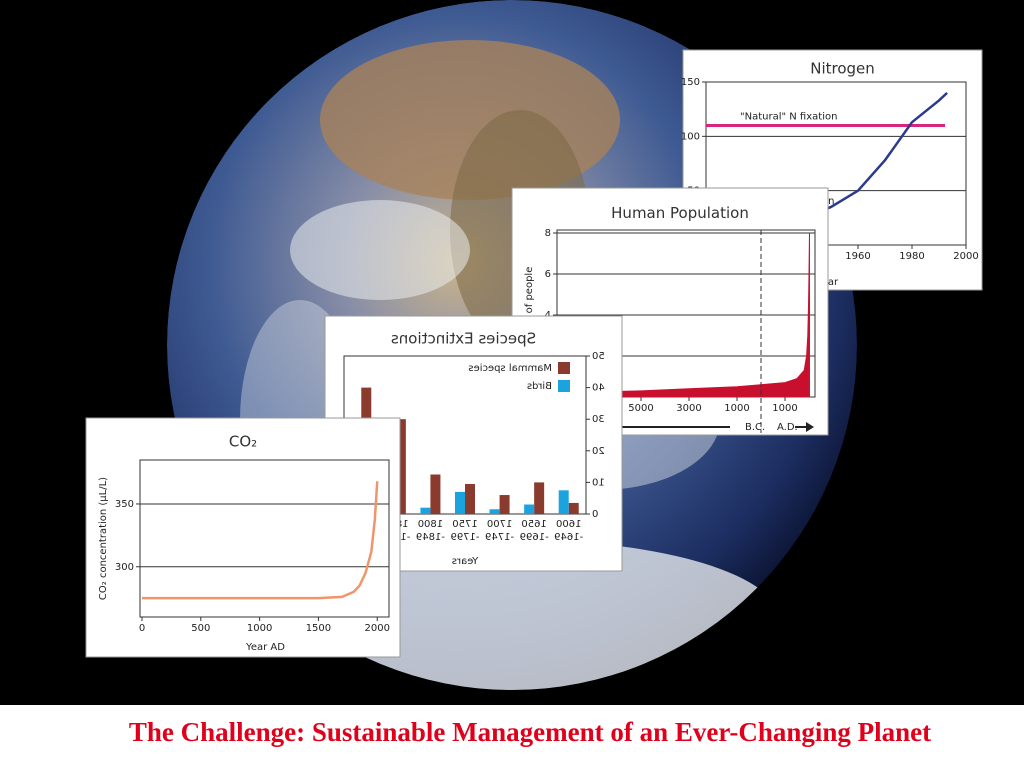 The height and width of the screenshot is (768, 1024). Describe the element at coordinates (539, 386) in the screenshot. I see `legend-label: Birds` at that location.